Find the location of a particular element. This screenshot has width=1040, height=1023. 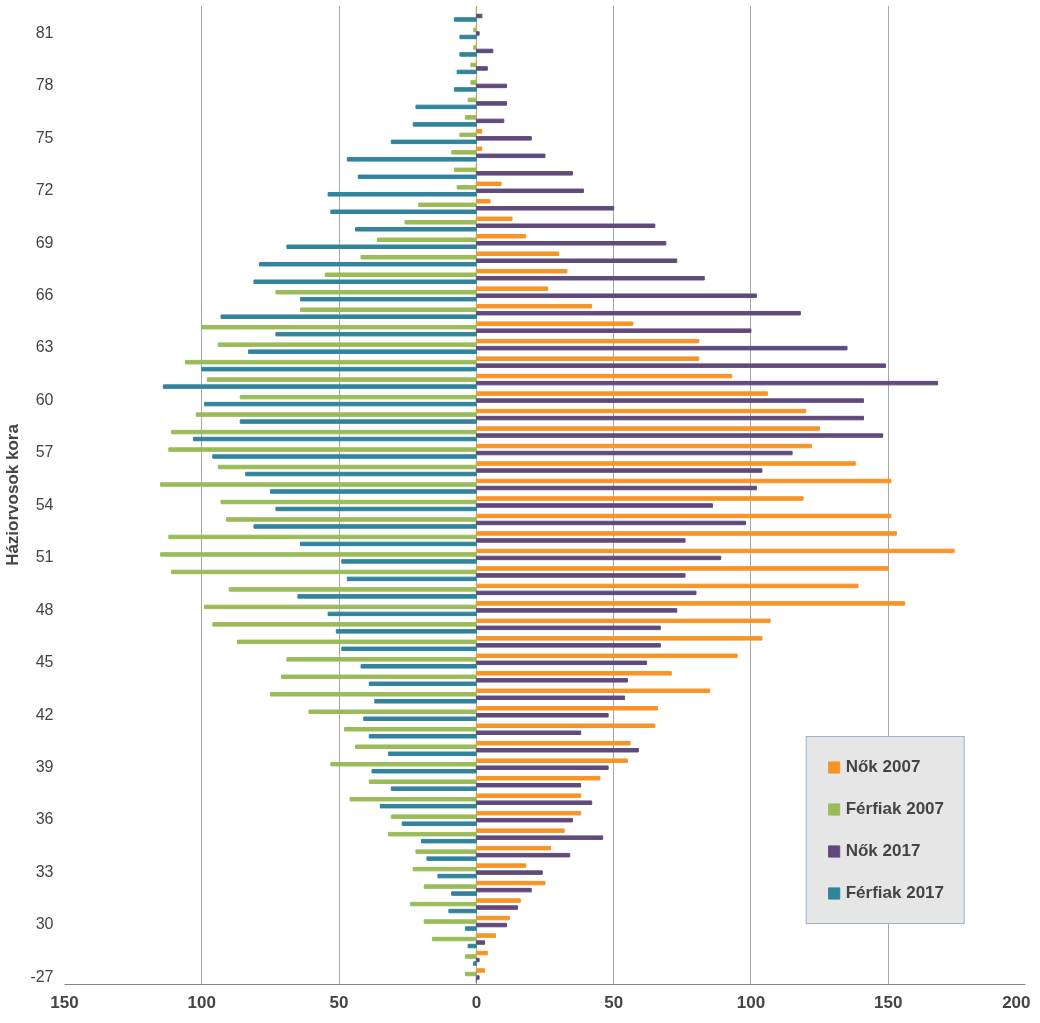

y-axis-title: Háziorvosok kora is located at coordinates (13, 494).